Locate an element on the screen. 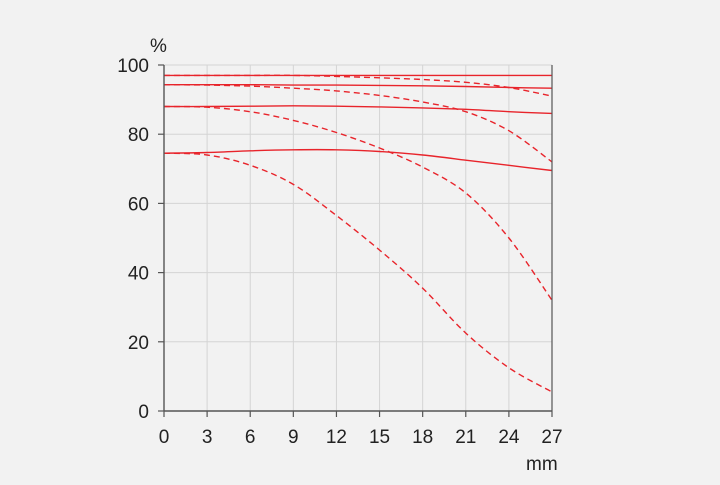  series-line-3-solid is located at coordinates (358, 86).